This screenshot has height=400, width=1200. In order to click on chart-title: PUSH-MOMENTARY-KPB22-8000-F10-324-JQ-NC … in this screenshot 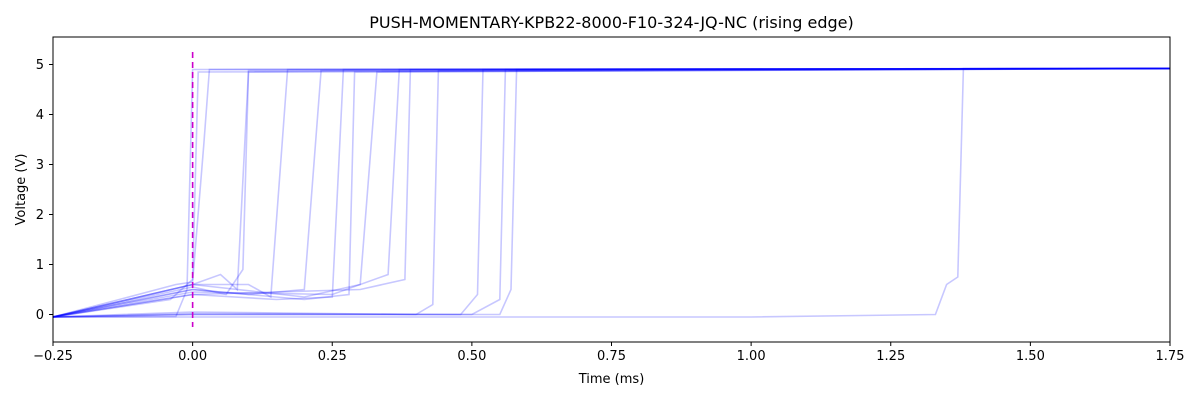, I will do `click(611, 22)`.